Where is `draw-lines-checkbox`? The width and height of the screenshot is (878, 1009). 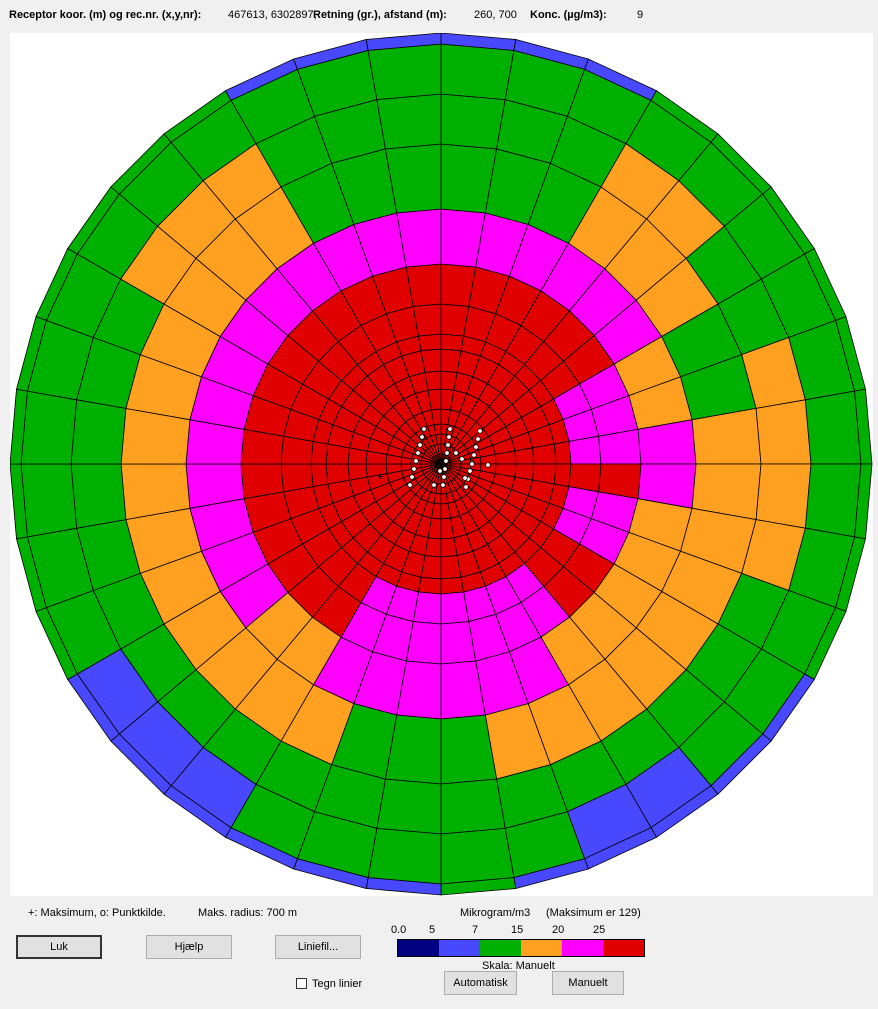
draw-lines-checkbox is located at coordinates (301, 983).